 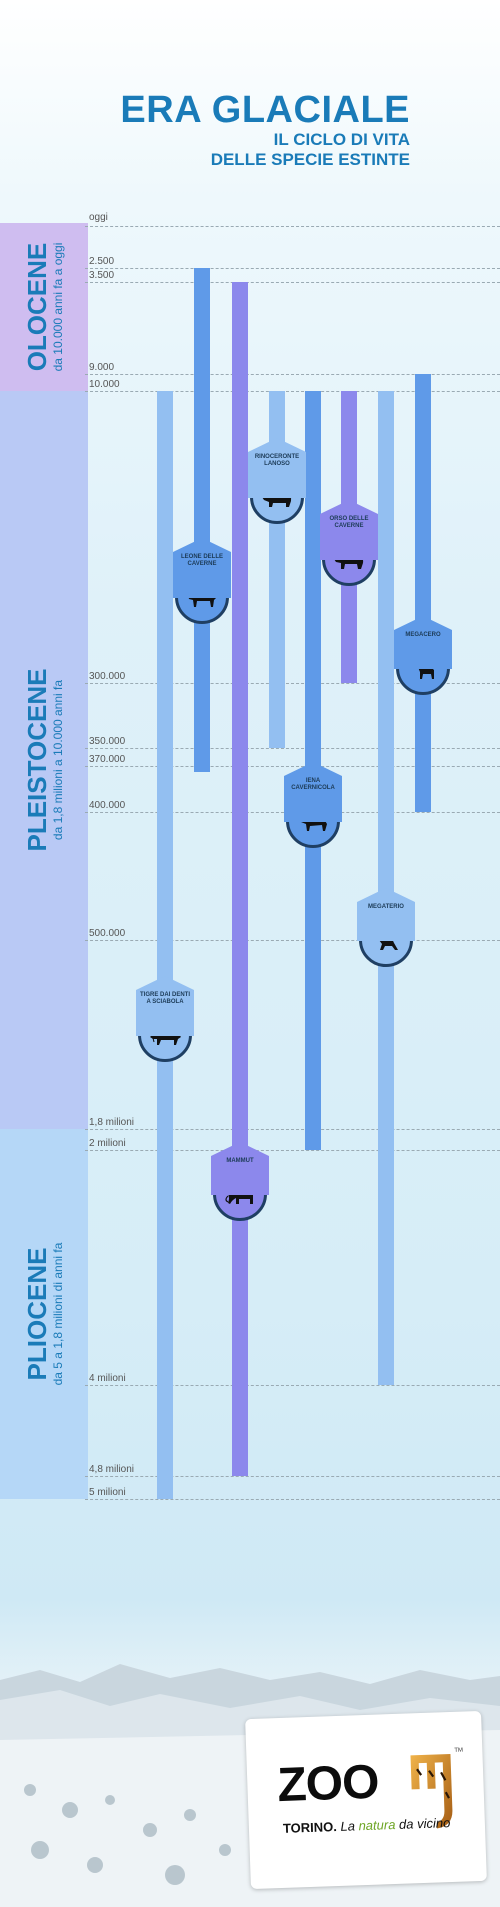 I want to click on logo-tag-rest: da vicino, so click(x=424, y=1823).